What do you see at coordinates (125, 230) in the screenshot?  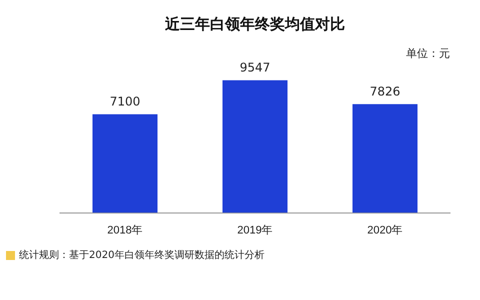 I see `x-tick-label: 2018年` at bounding box center [125, 230].